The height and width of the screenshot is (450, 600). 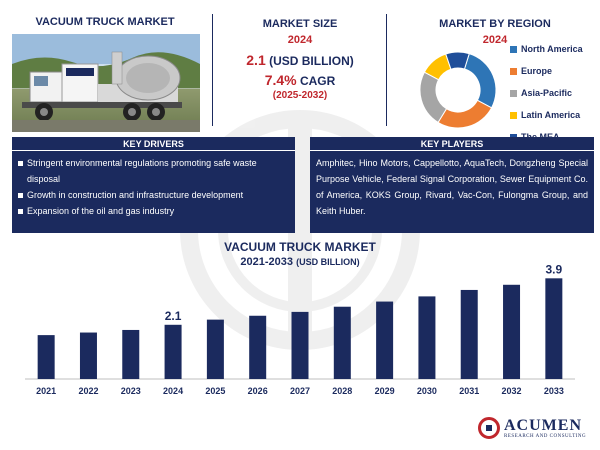 What do you see at coordinates (547, 93) in the screenshot?
I see `legend-label: Asia-Pacific` at bounding box center [547, 93].